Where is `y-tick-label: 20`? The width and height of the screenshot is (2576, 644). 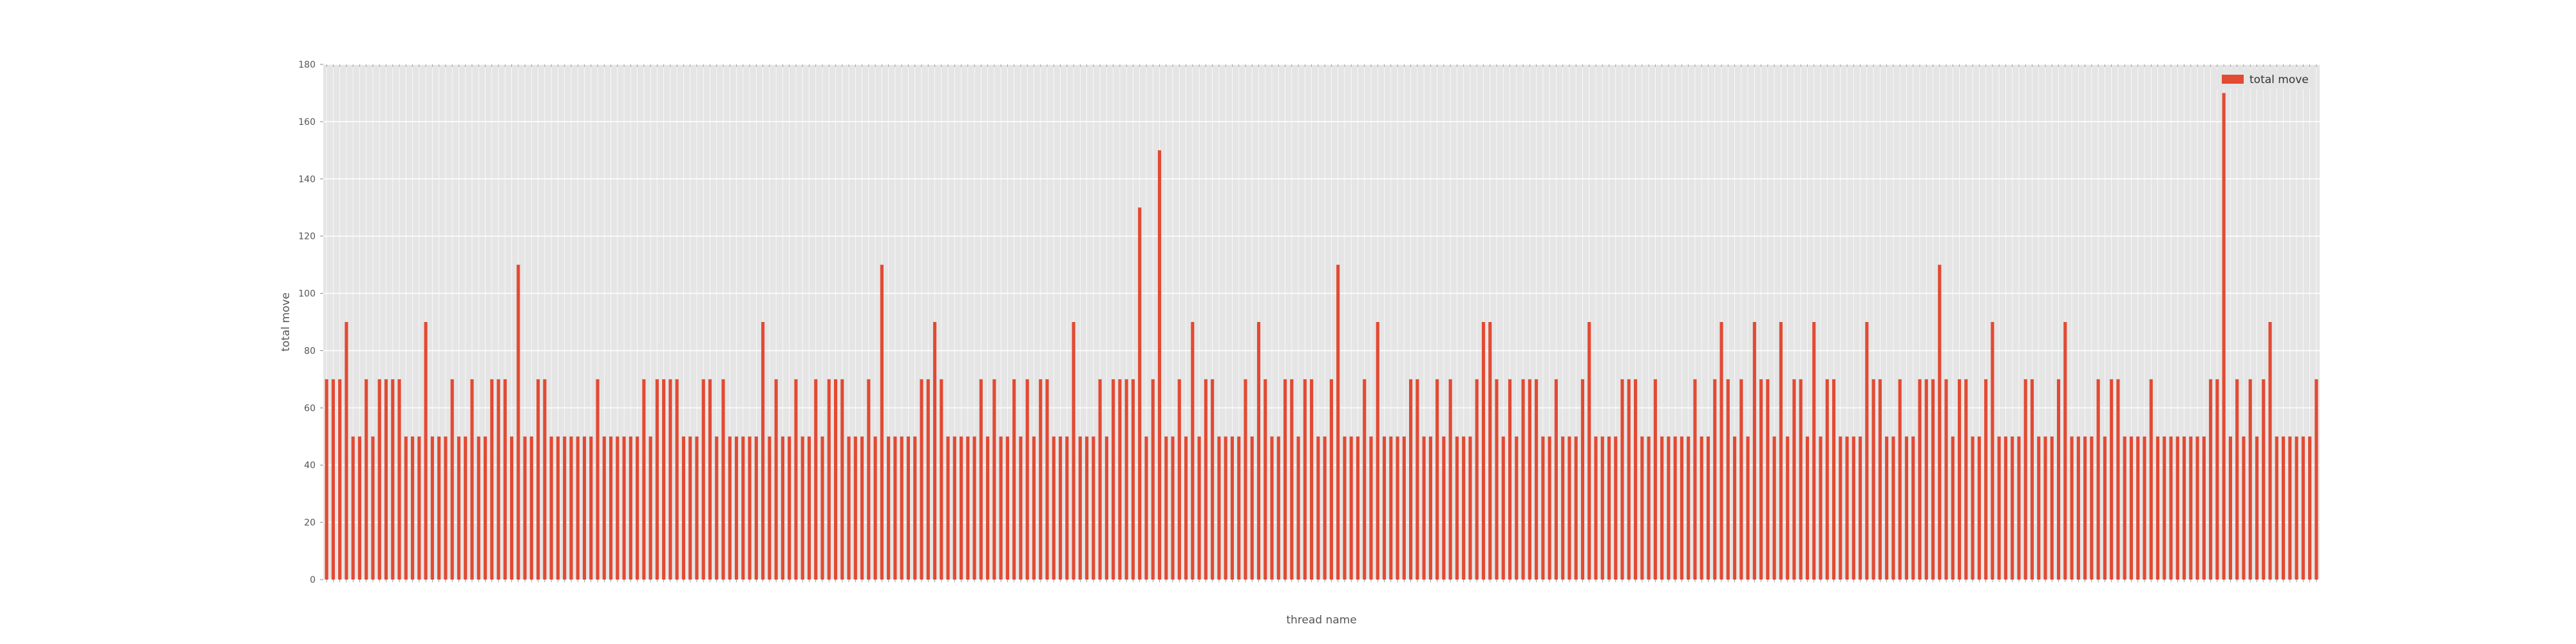 y-tick-label: 20 is located at coordinates (310, 523).